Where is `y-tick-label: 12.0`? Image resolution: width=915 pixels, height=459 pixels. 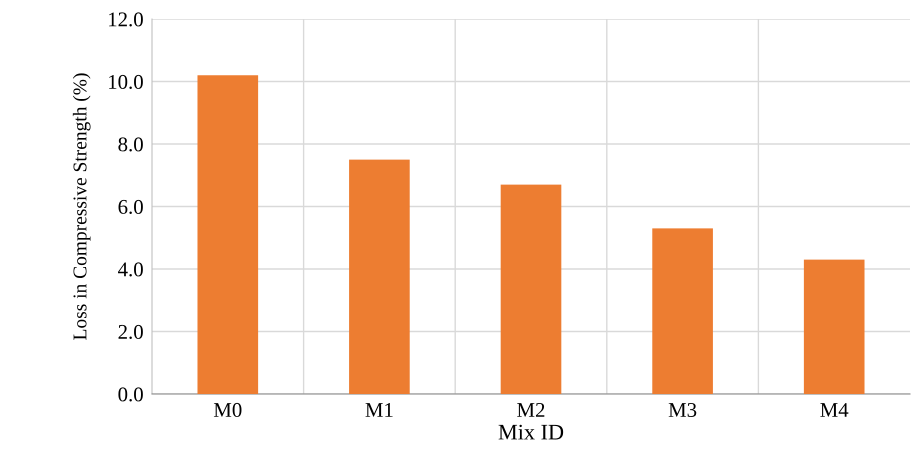 y-tick-label: 12.0 is located at coordinates (126, 19).